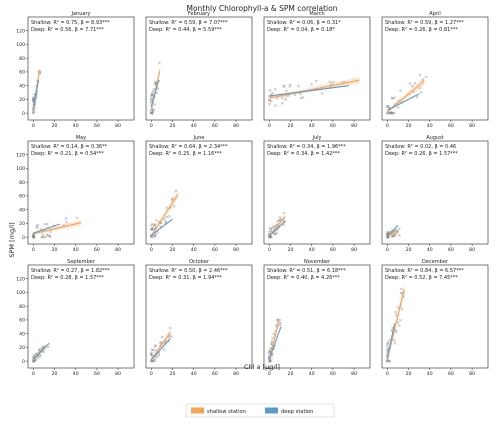 The image size is (500, 431). What do you see at coordinates (226, 412) in the screenshot?
I see `legend-label: shallow station` at bounding box center [226, 412].